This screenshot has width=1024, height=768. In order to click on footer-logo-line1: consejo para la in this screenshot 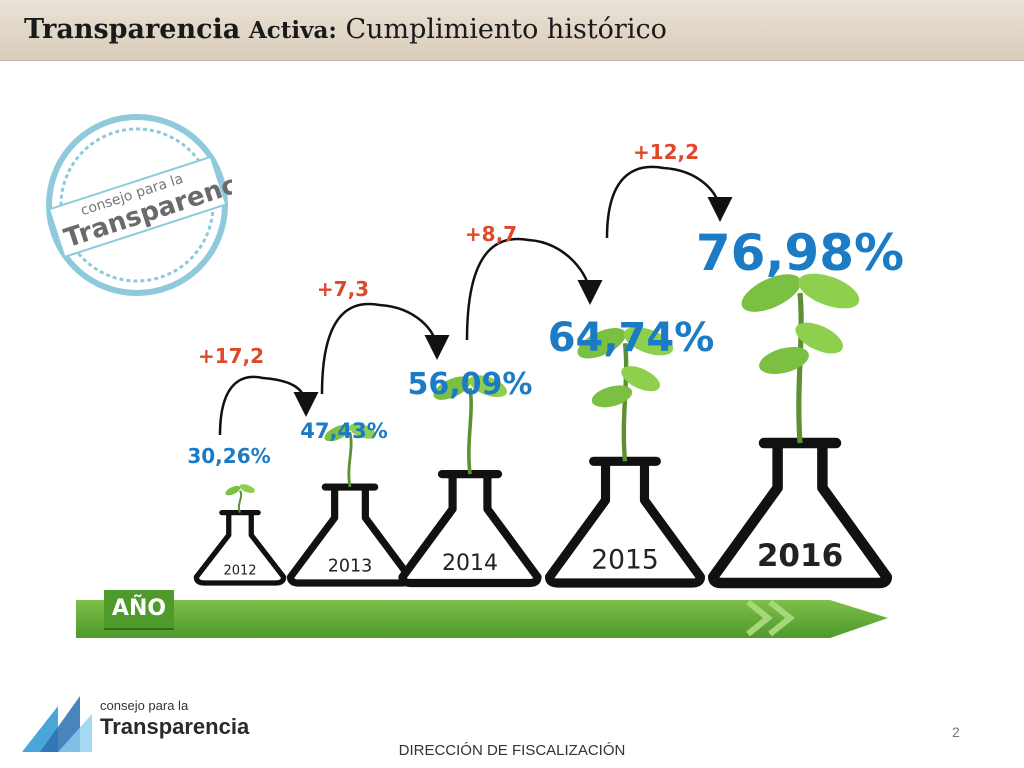, I will do `click(144, 705)`.